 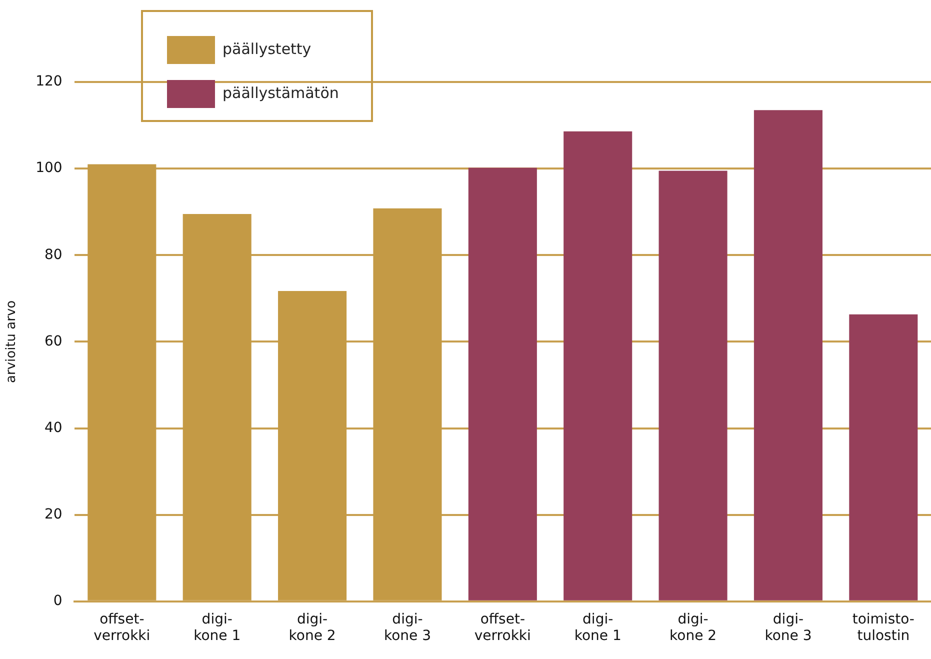 I want to click on y-axis-title: arvioitu arvo, so click(x=12, y=342).